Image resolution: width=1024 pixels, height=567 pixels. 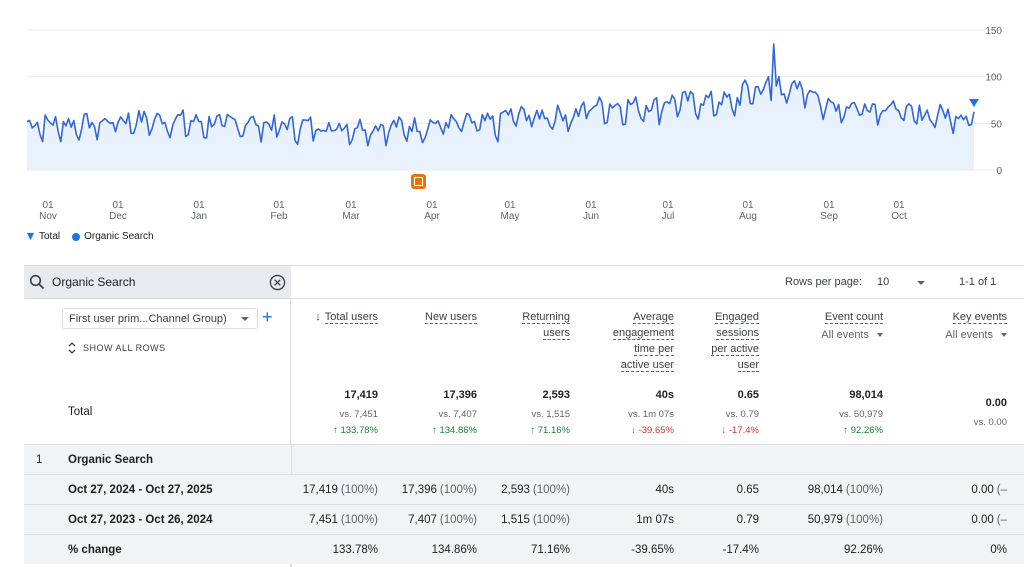 I want to click on sort-arrow-icon: ↓, so click(x=318, y=317).